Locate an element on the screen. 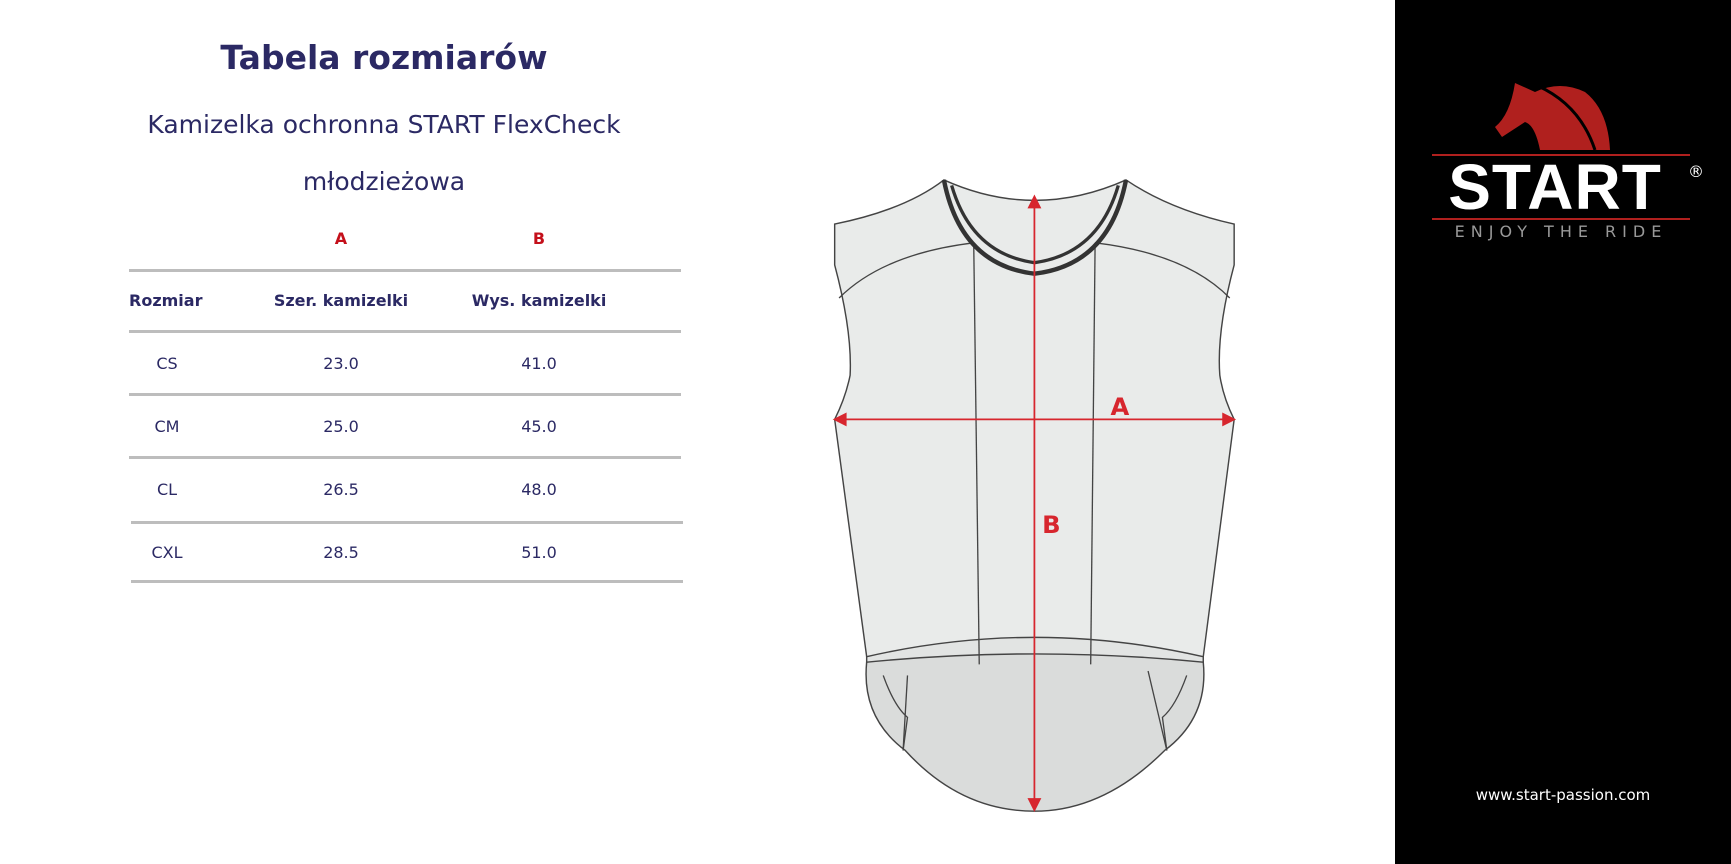  cell-width: 26.5 is located at coordinates (341, 489).